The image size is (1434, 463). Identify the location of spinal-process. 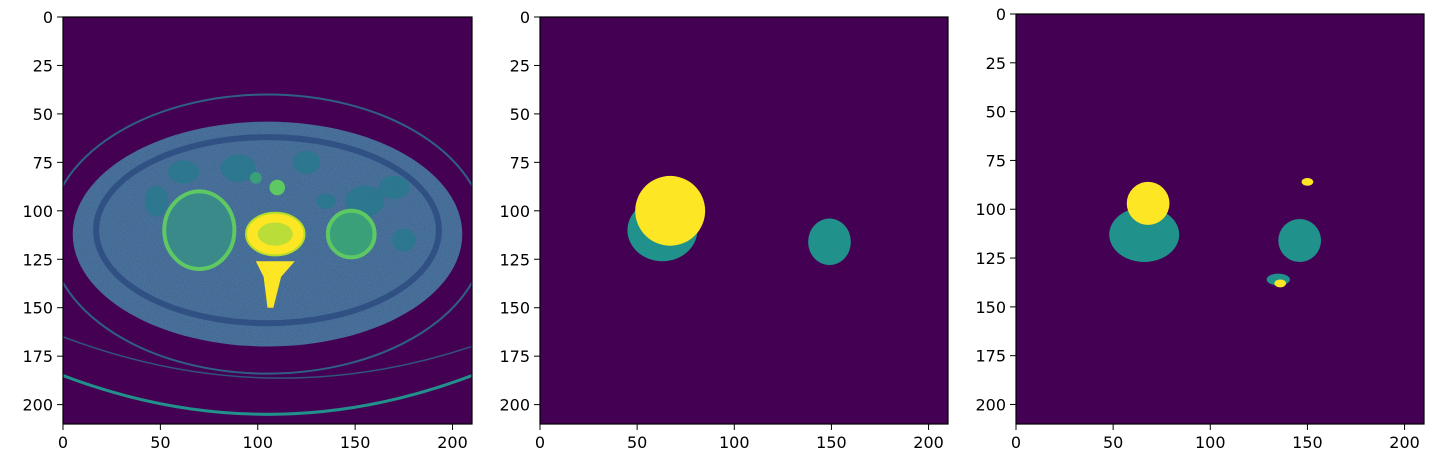
(275, 284).